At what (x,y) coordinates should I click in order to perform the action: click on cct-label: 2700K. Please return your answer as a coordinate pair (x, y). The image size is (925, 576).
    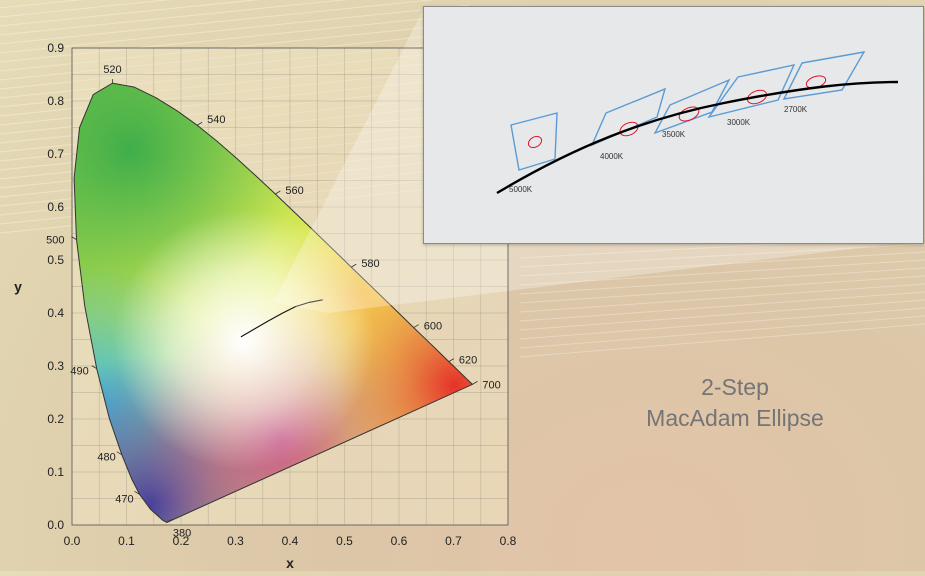
    Looking at the image, I should click on (796, 109).